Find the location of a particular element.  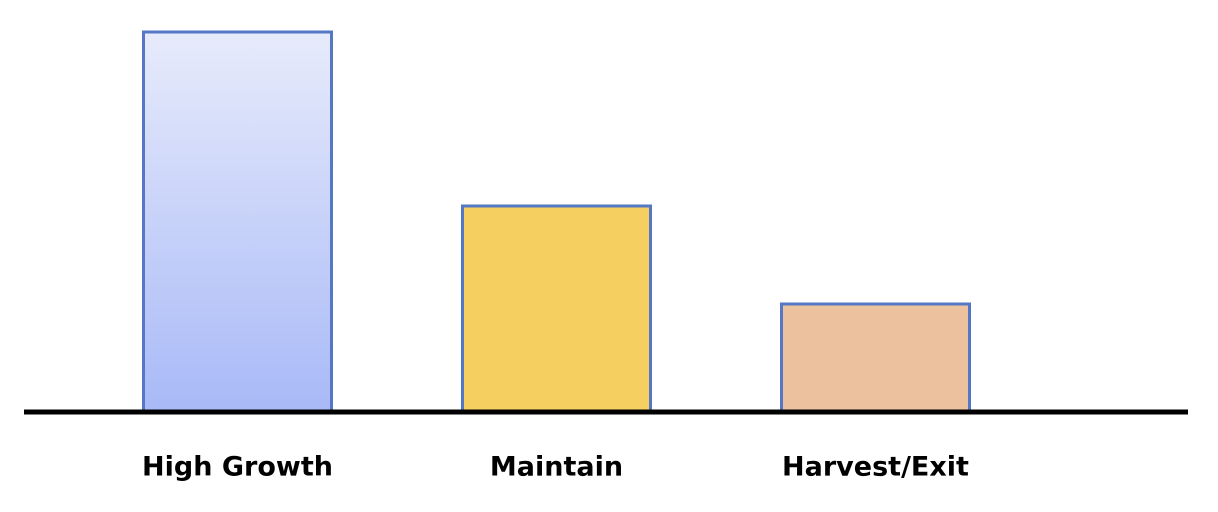

x-tick-label: High Growth is located at coordinates (237, 467).